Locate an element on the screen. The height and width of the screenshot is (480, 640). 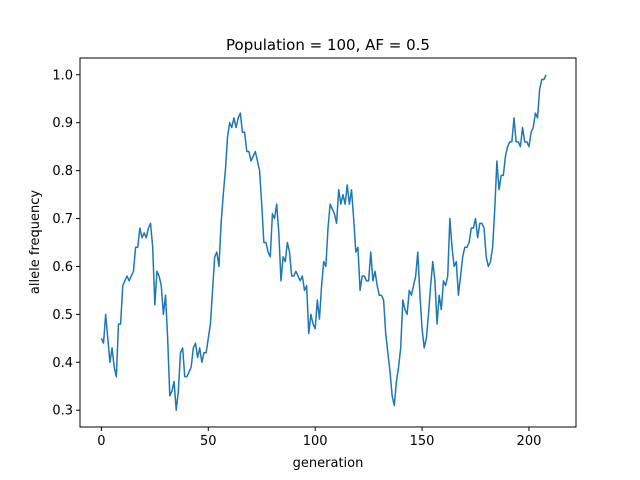
x-tick-label: 200 is located at coordinates (529, 441).